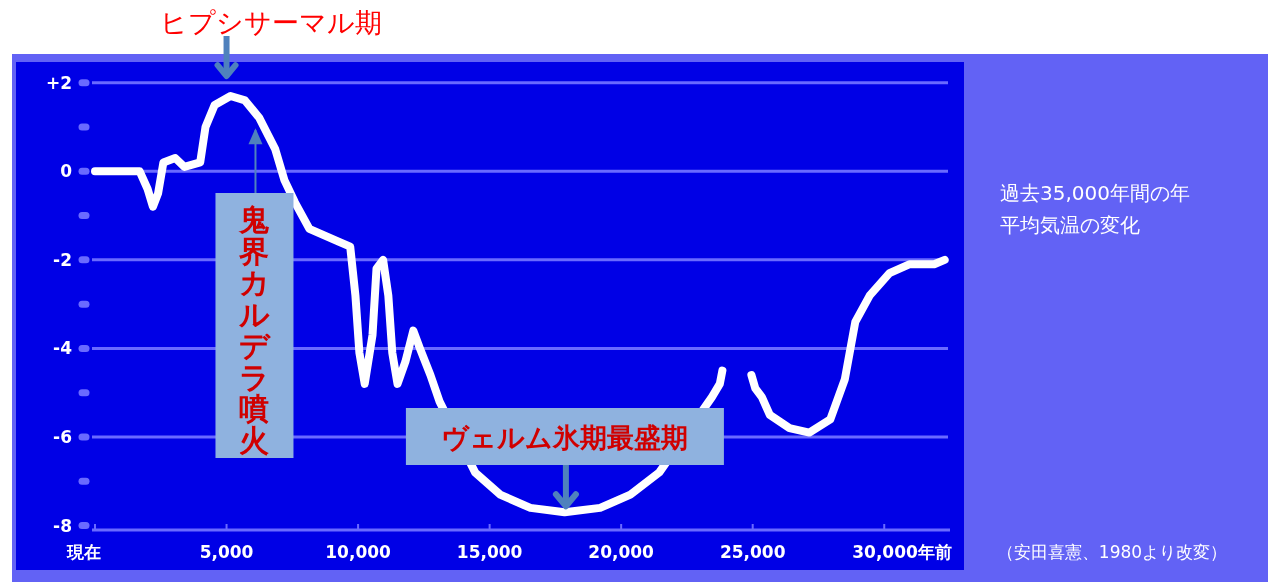  What do you see at coordinates (270, 22) in the screenshot?
I see `annotation: ヒプシサーマル期` at bounding box center [270, 22].